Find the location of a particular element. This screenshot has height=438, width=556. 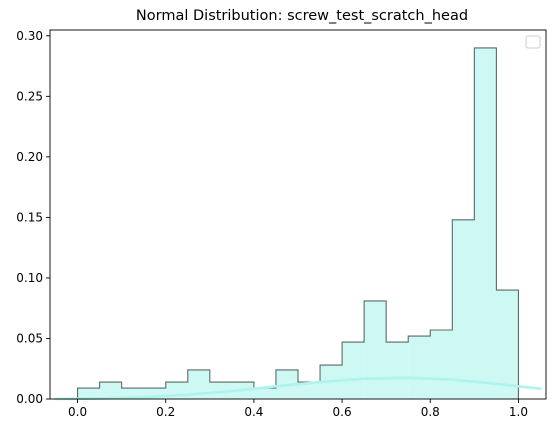

y-tick-label: 0.30 is located at coordinates (29, 36).